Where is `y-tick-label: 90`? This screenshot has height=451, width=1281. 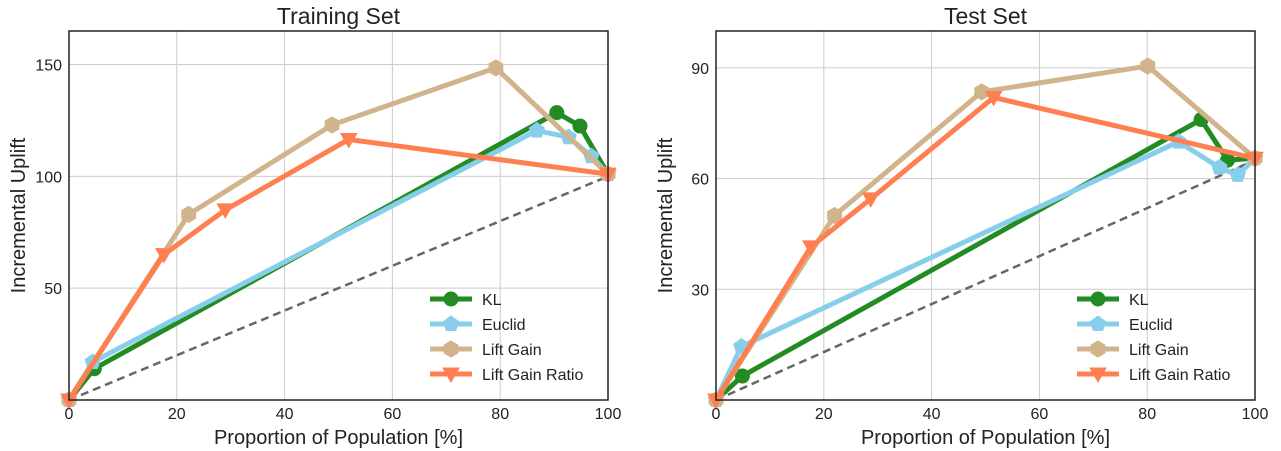 y-tick-label: 90 is located at coordinates (700, 69).